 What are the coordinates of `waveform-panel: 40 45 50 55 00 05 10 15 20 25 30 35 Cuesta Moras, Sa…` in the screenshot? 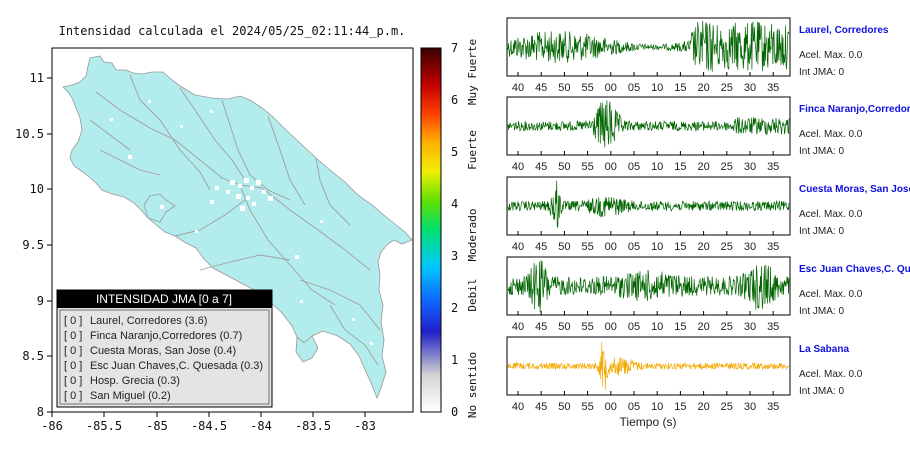 It's located at (708, 214).